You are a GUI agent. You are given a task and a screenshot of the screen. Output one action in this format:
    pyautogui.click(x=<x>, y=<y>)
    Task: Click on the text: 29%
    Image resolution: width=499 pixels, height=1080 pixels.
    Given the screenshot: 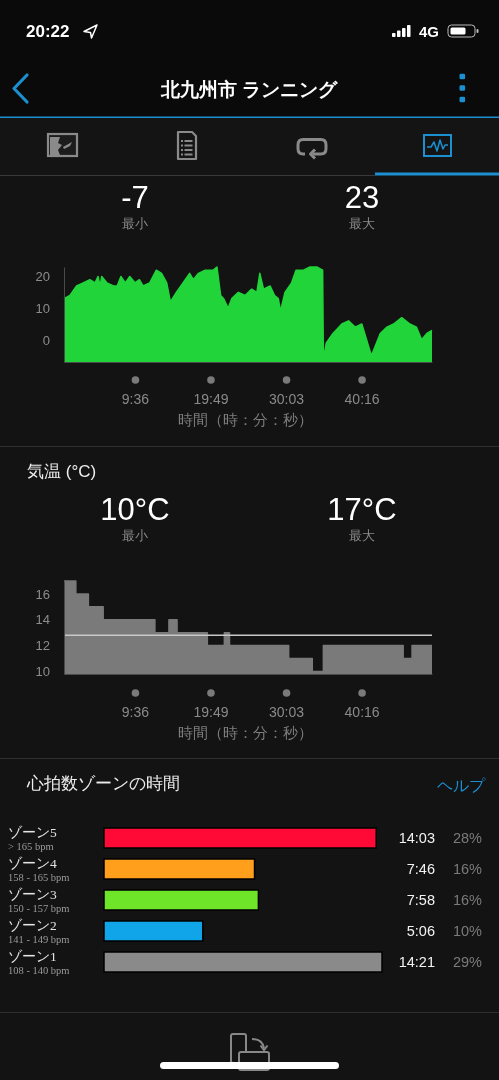 What is the action you would take?
    pyautogui.click(x=467, y=962)
    